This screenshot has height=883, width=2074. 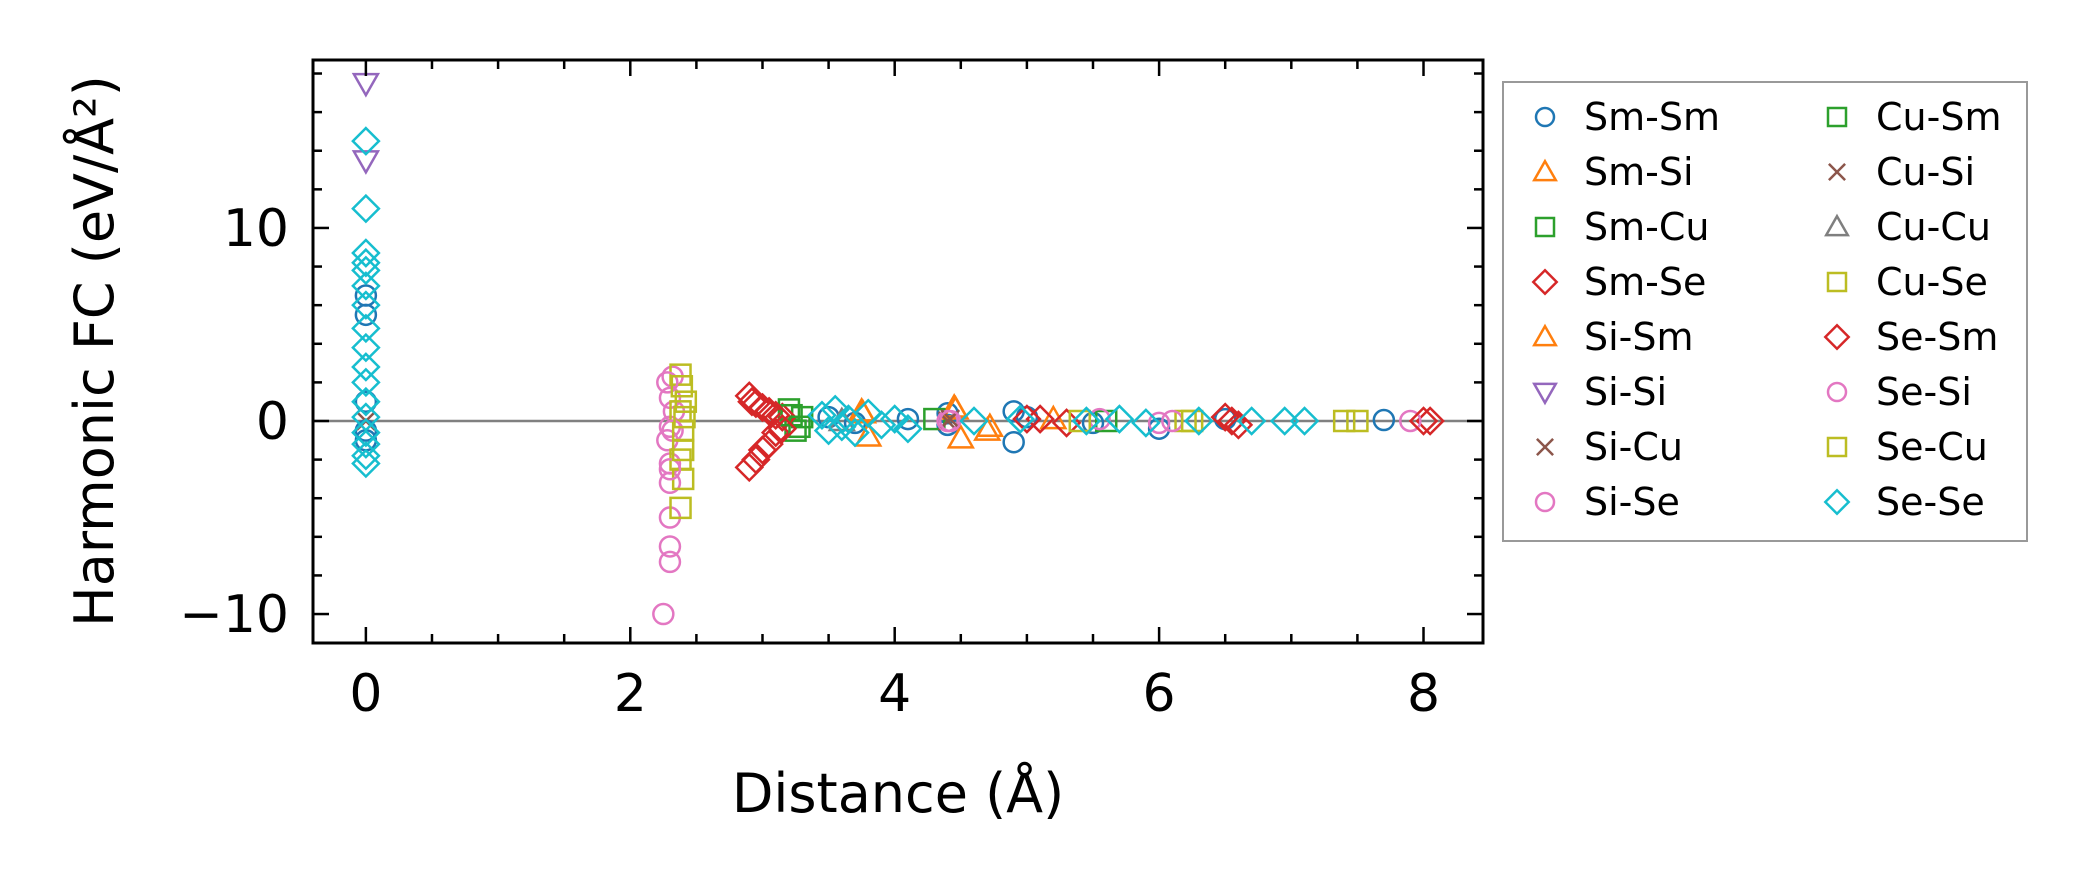 I want to click on legend-label: Si-Si, so click(x=1625, y=392).